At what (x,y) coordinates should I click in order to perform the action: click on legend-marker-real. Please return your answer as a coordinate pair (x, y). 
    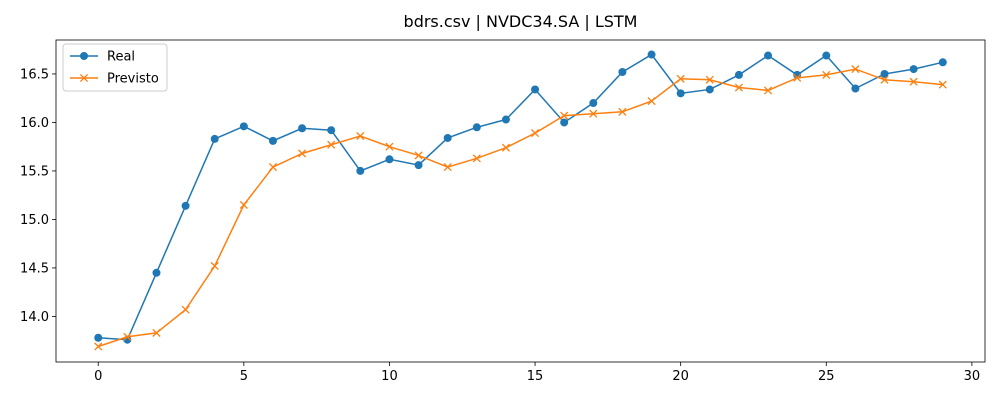
    Looking at the image, I should click on (84, 56).